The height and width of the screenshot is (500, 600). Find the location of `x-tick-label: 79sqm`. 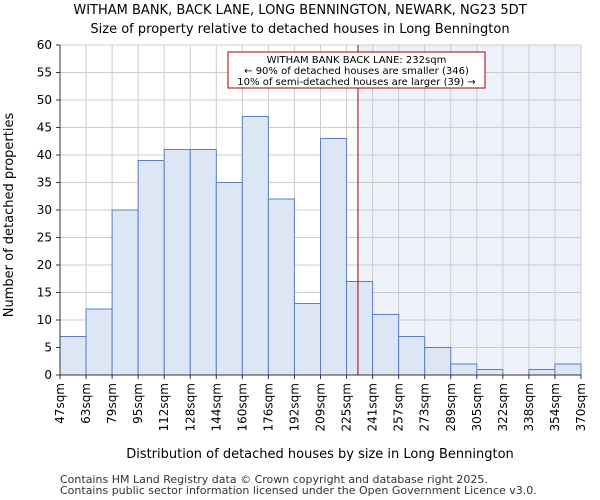

x-tick-label: 79sqm is located at coordinates (112, 403).